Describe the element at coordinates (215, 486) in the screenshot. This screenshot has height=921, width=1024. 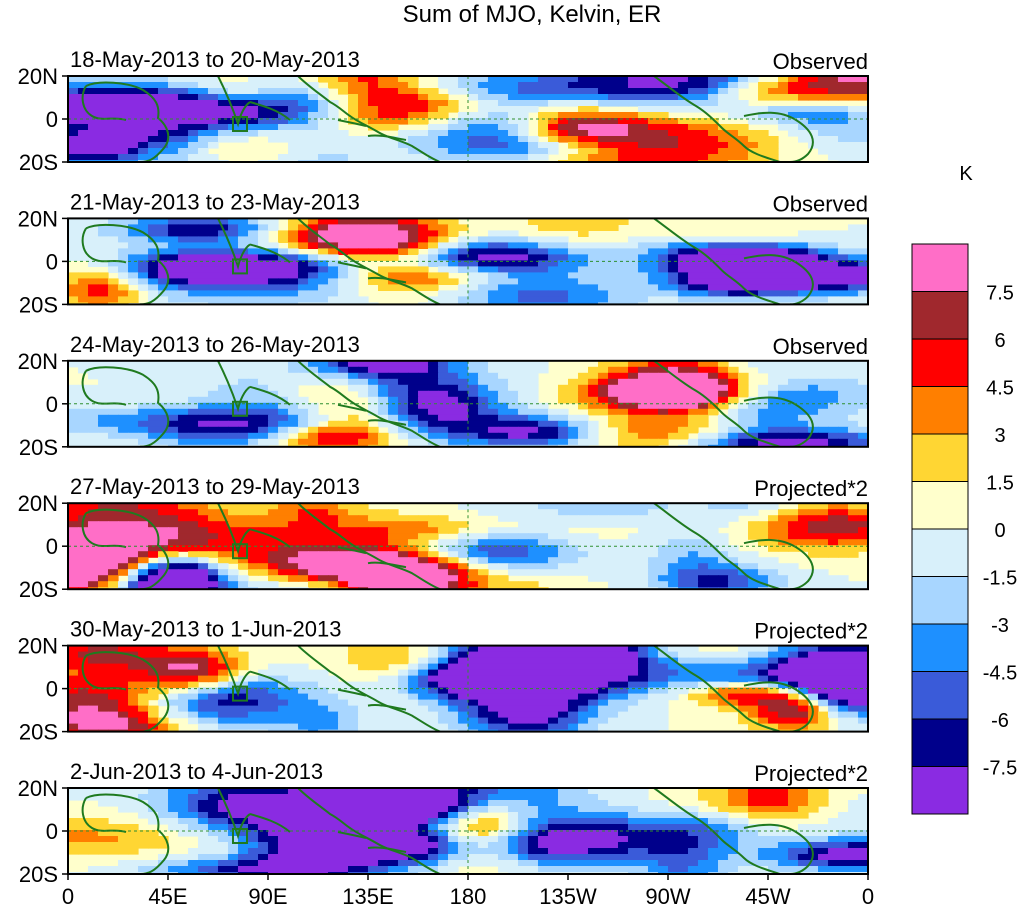
I see `panel-period-label: 27-May-2013 to 29-May-2013` at that location.